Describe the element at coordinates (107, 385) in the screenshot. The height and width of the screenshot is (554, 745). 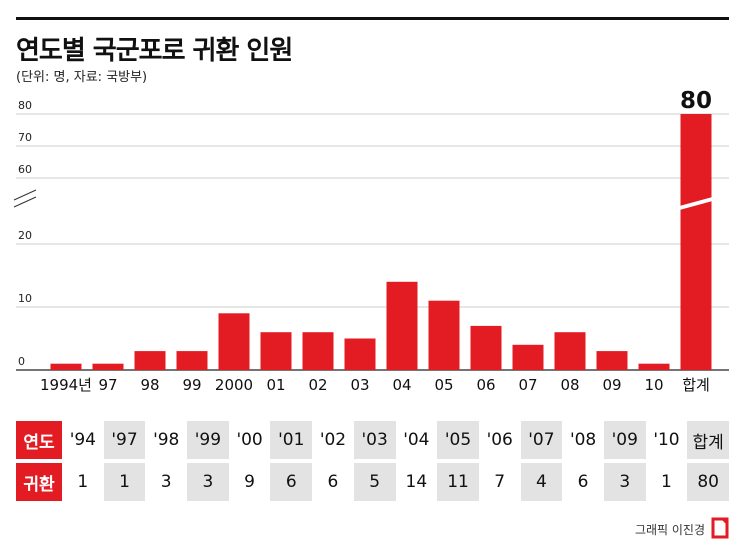
I see `x-tick-label: 97` at that location.